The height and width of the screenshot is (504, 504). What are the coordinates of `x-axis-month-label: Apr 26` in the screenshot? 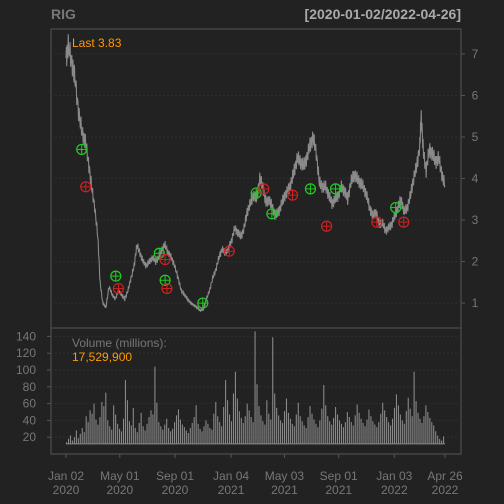 It's located at (445, 476).